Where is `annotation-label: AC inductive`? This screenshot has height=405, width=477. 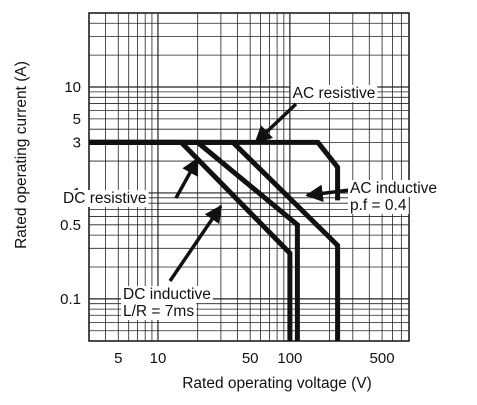
annotation-label: AC inductive is located at coordinates (393, 188).